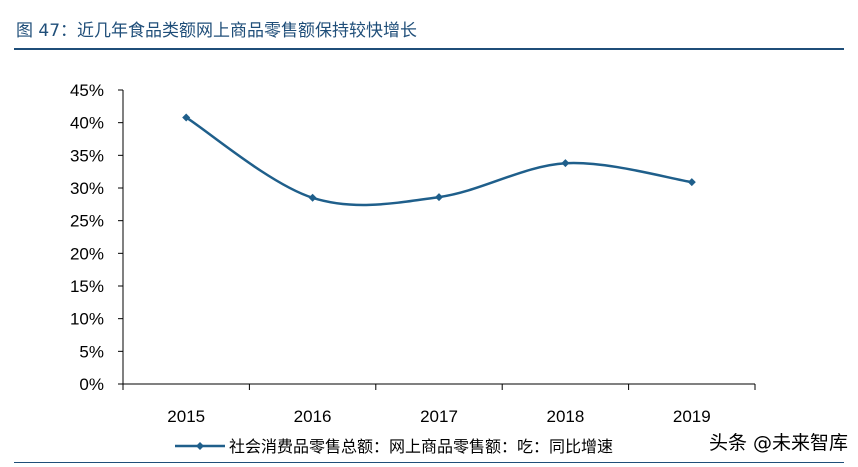 This screenshot has width=858, height=467. What do you see at coordinates (186, 416) in the screenshot?
I see `x-tick-label: 2015` at bounding box center [186, 416].